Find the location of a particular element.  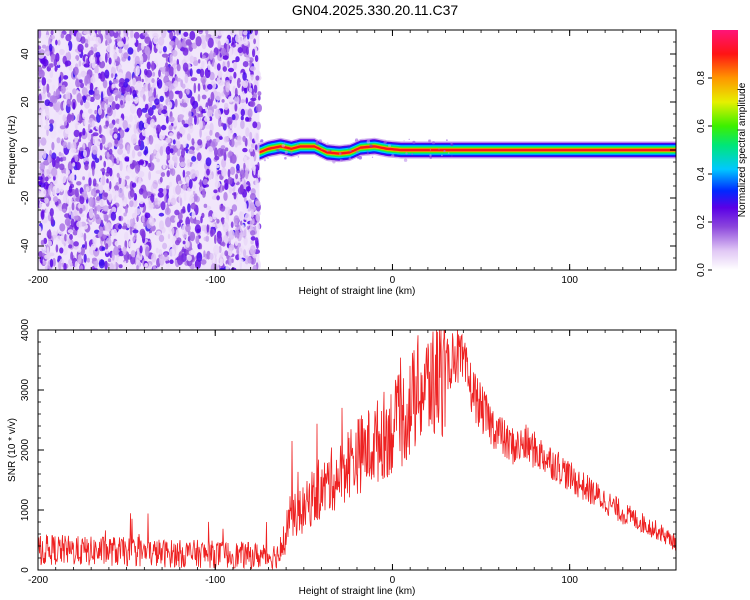

x-axis-label: Height of straight line (km) is located at coordinates (357, 591).